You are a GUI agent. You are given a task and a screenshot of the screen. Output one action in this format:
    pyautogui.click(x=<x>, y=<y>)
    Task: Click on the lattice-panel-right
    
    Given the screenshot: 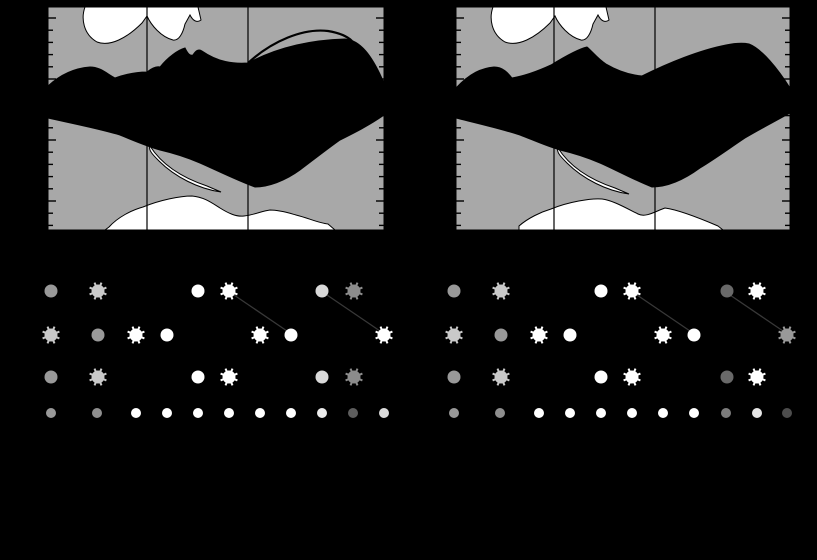 What is the action you would take?
    pyautogui.click(x=620, y=350)
    